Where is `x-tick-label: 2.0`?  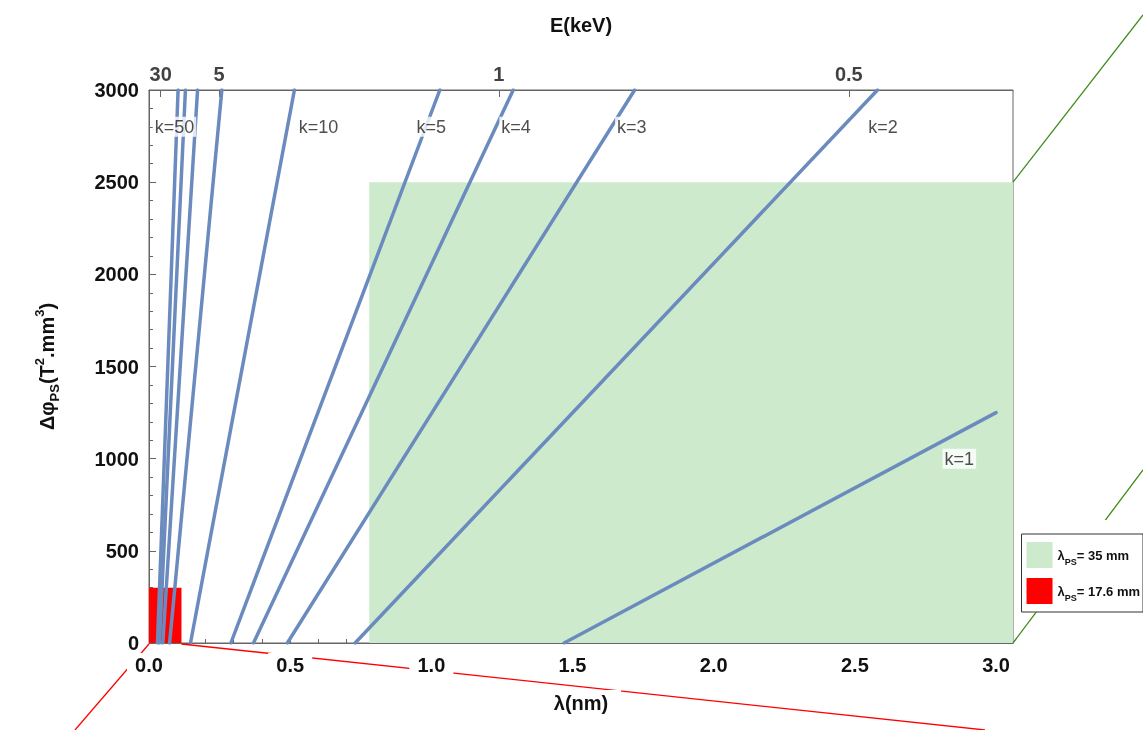
x-tick-label: 2.0 is located at coordinates (713, 665).